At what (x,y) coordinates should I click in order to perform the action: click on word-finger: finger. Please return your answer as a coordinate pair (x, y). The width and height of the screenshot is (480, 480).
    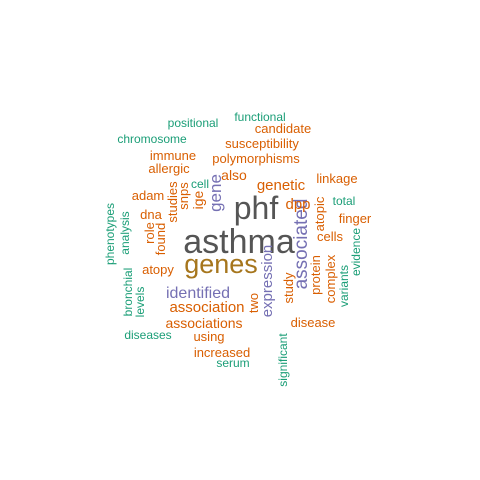
    Looking at the image, I should click on (355, 218).